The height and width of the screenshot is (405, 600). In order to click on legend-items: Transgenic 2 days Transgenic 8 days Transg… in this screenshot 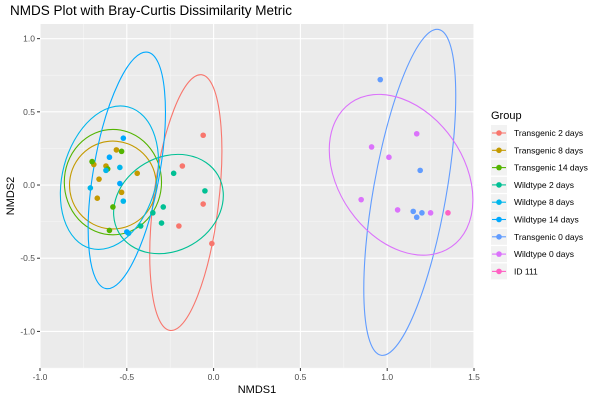, I will do `click(539, 202)`.